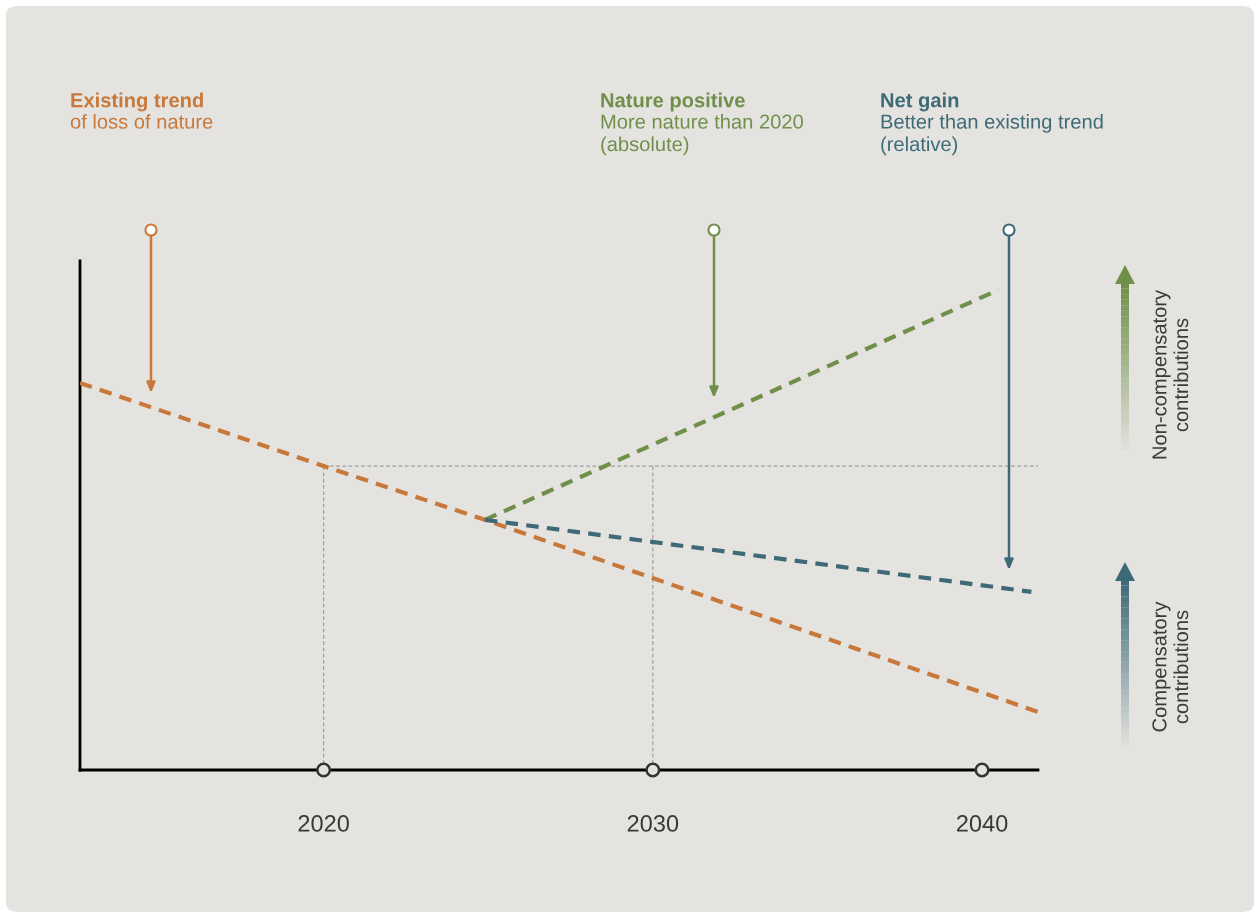 This screenshot has height=918, width=1260. What do you see at coordinates (141, 110) in the screenshot?
I see `text: Existing trend of loss of nature` at bounding box center [141, 110].